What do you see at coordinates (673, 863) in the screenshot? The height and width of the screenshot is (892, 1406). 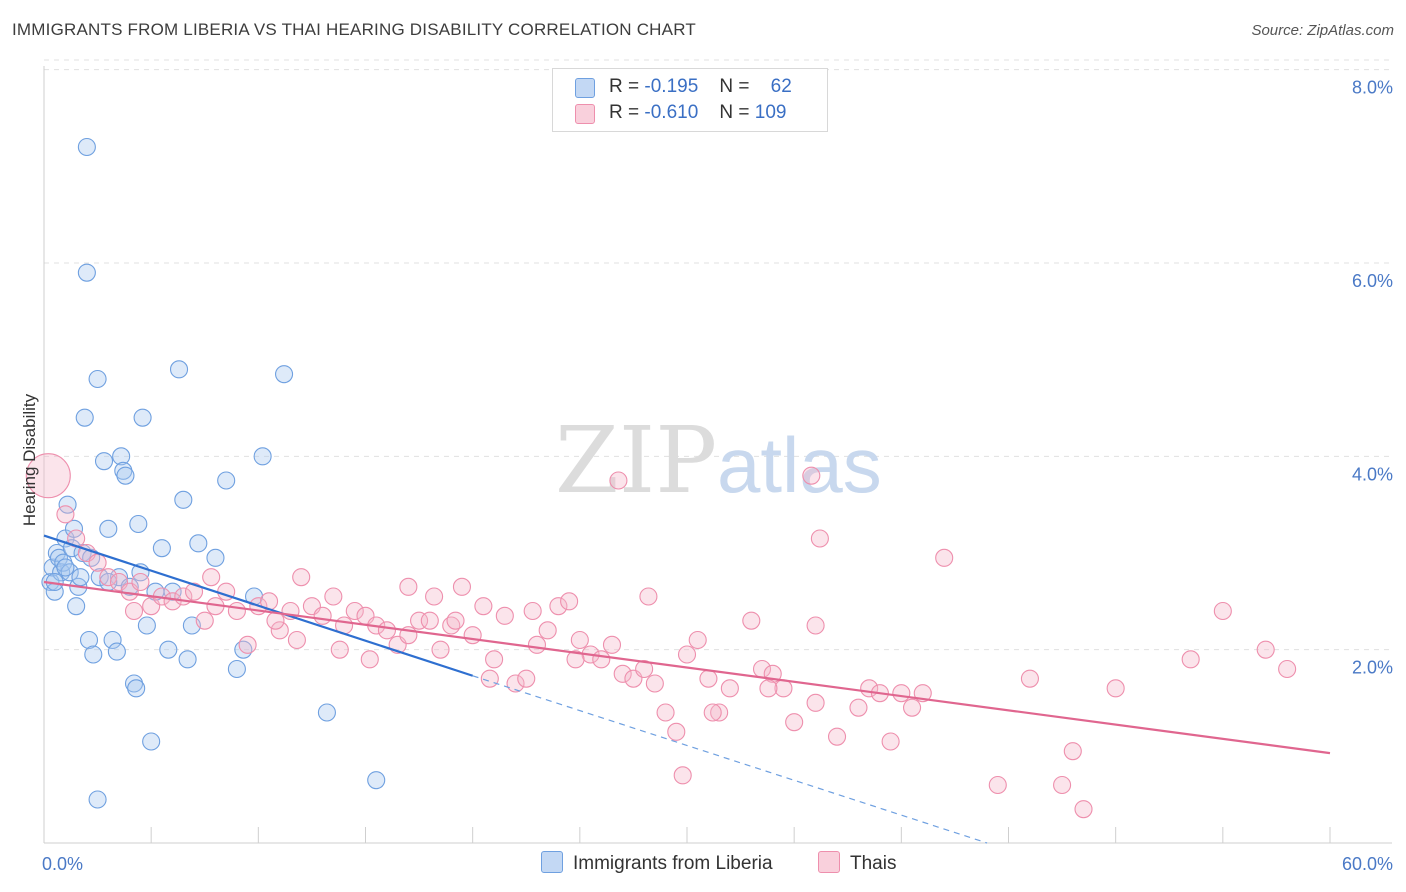 I see `legend-label-liberia: Immigrants from Liberia` at bounding box center [673, 863].